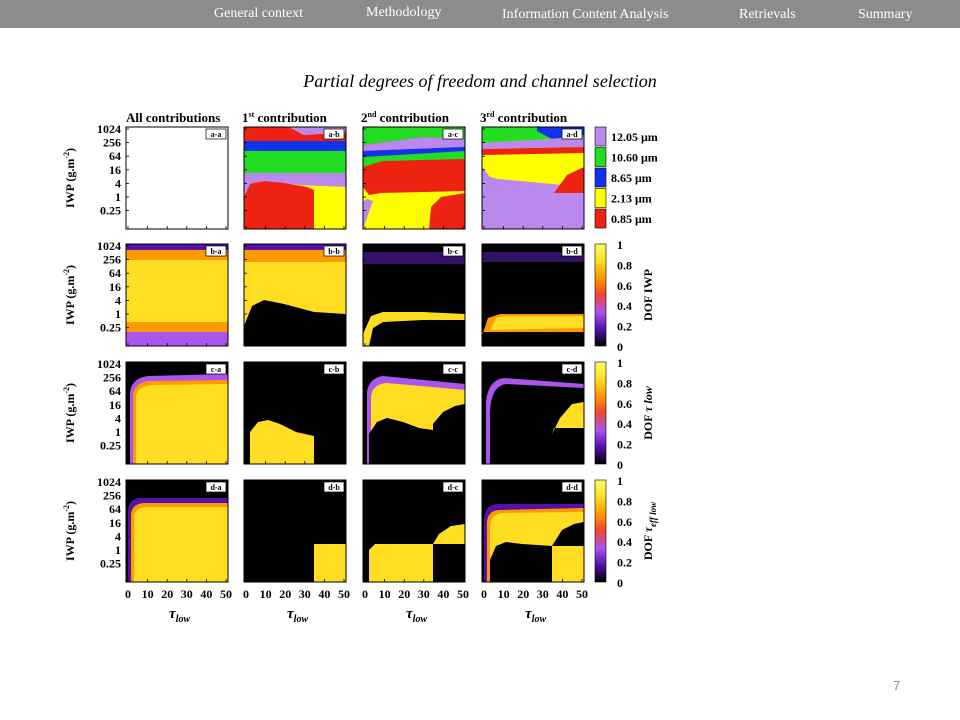 Image resolution: width=960 pixels, height=720 pixels. I want to click on y-tick-label: 0.25, so click(110, 446).